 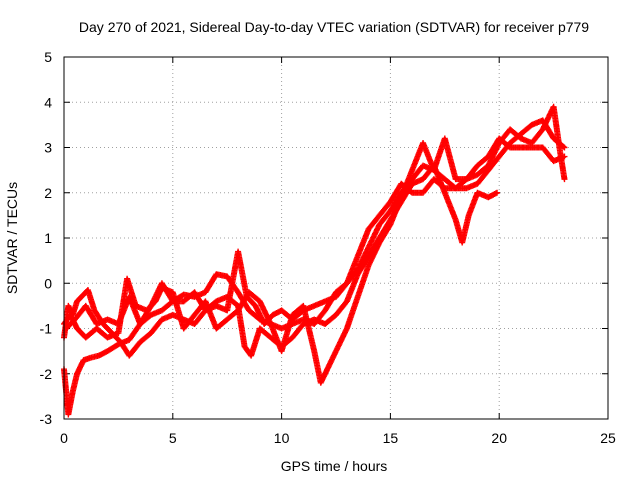 I want to click on x-axis-label: GPS time / hours, so click(x=334, y=466).